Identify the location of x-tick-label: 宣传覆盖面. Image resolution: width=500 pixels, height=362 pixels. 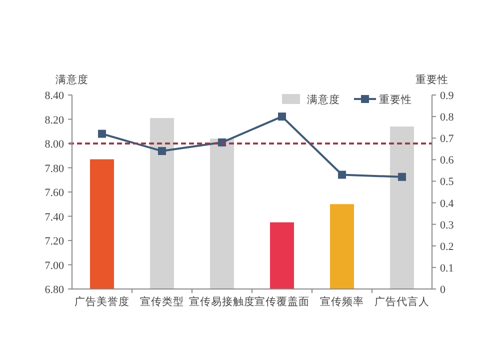
(282, 301).